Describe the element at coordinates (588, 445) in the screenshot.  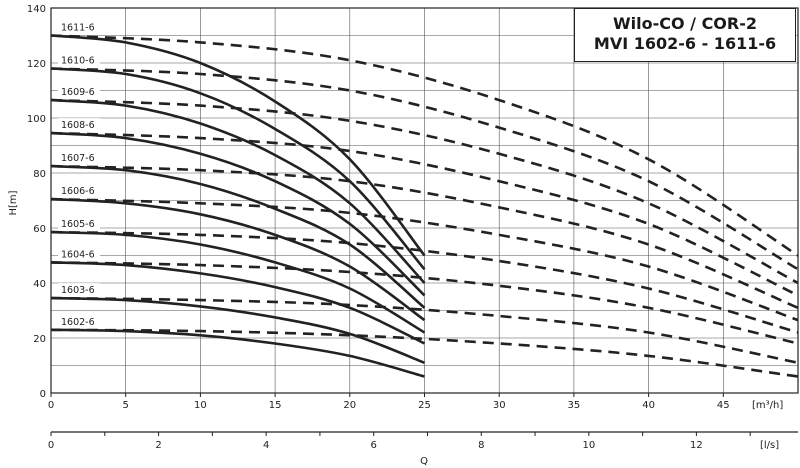
I see `x-tick-label-ls: 10` at that location.